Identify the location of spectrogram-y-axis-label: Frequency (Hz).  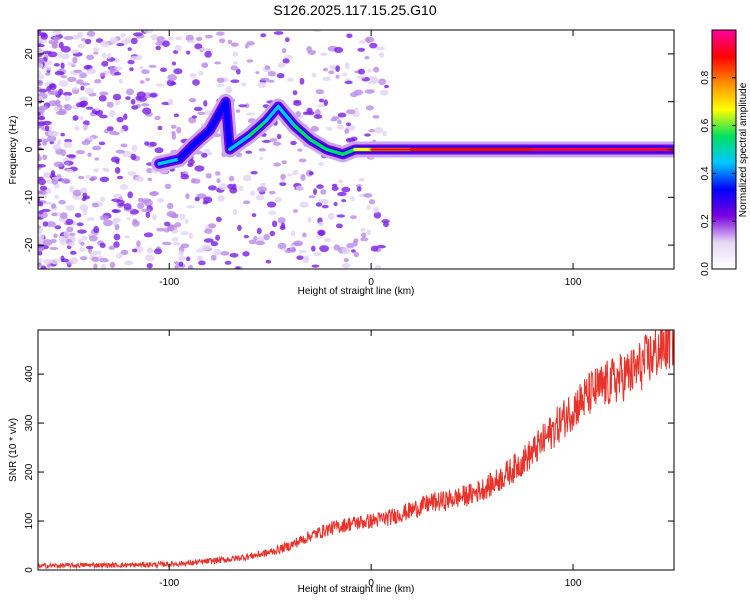
(13, 150).